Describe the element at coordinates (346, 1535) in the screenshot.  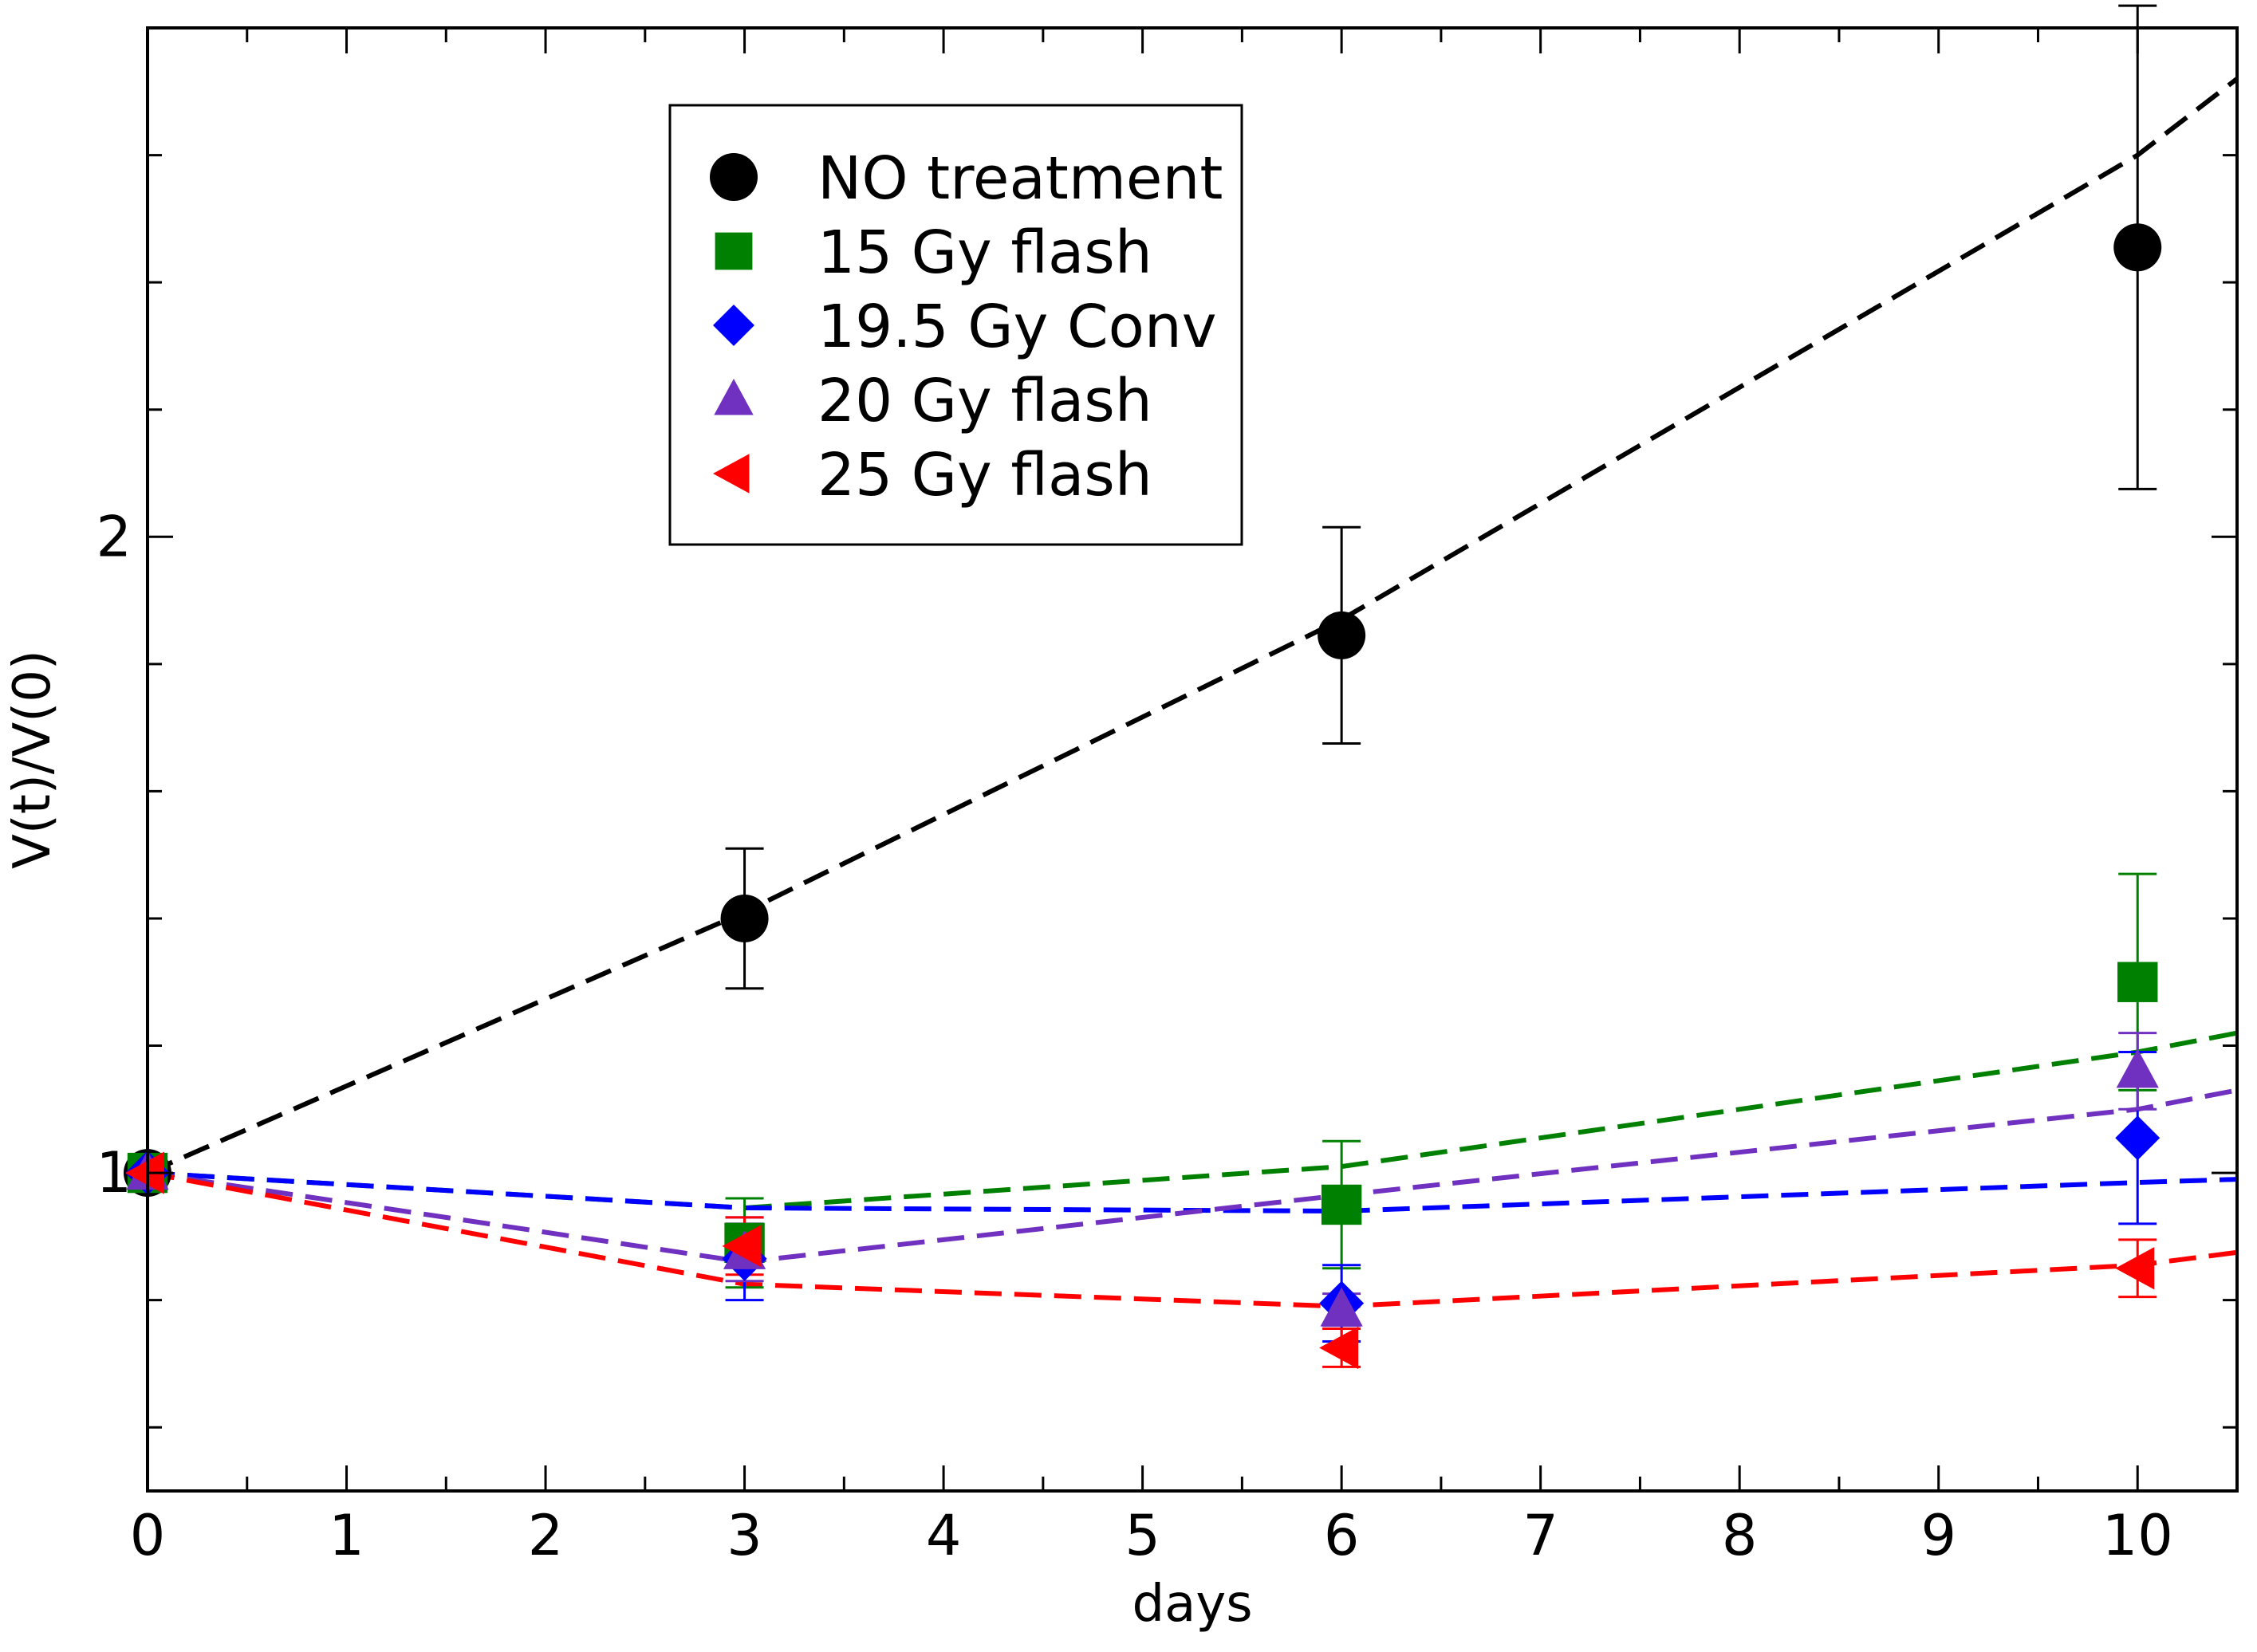
I see `x-tick-label: 1` at that location.